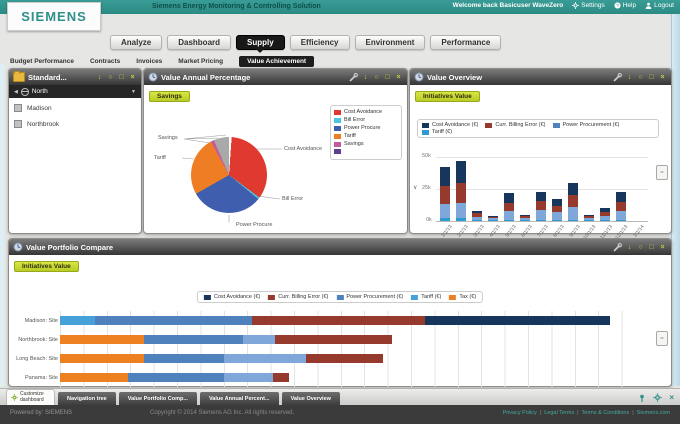  Describe the element at coordinates (42, 61) in the screenshot. I see `subtab-budget-performance: Budget Performance` at that location.